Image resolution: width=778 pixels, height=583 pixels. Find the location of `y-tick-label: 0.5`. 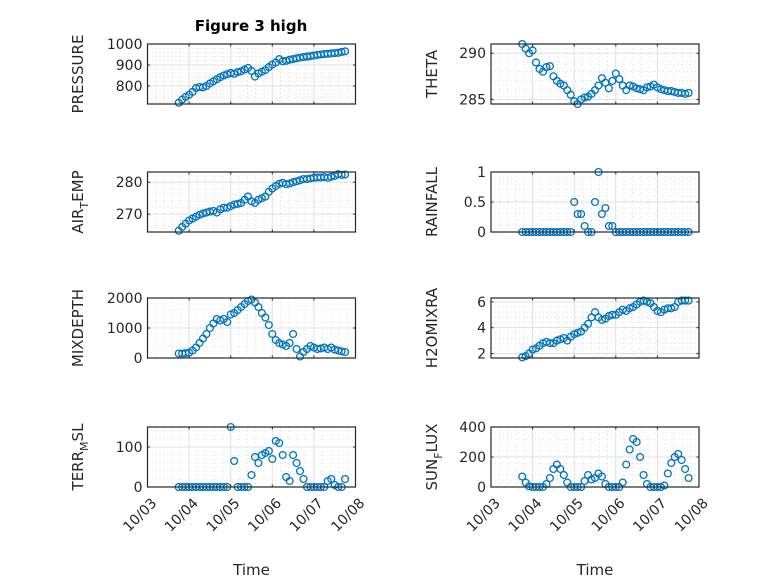

y-tick-label: 0.5 is located at coordinates (475, 203).